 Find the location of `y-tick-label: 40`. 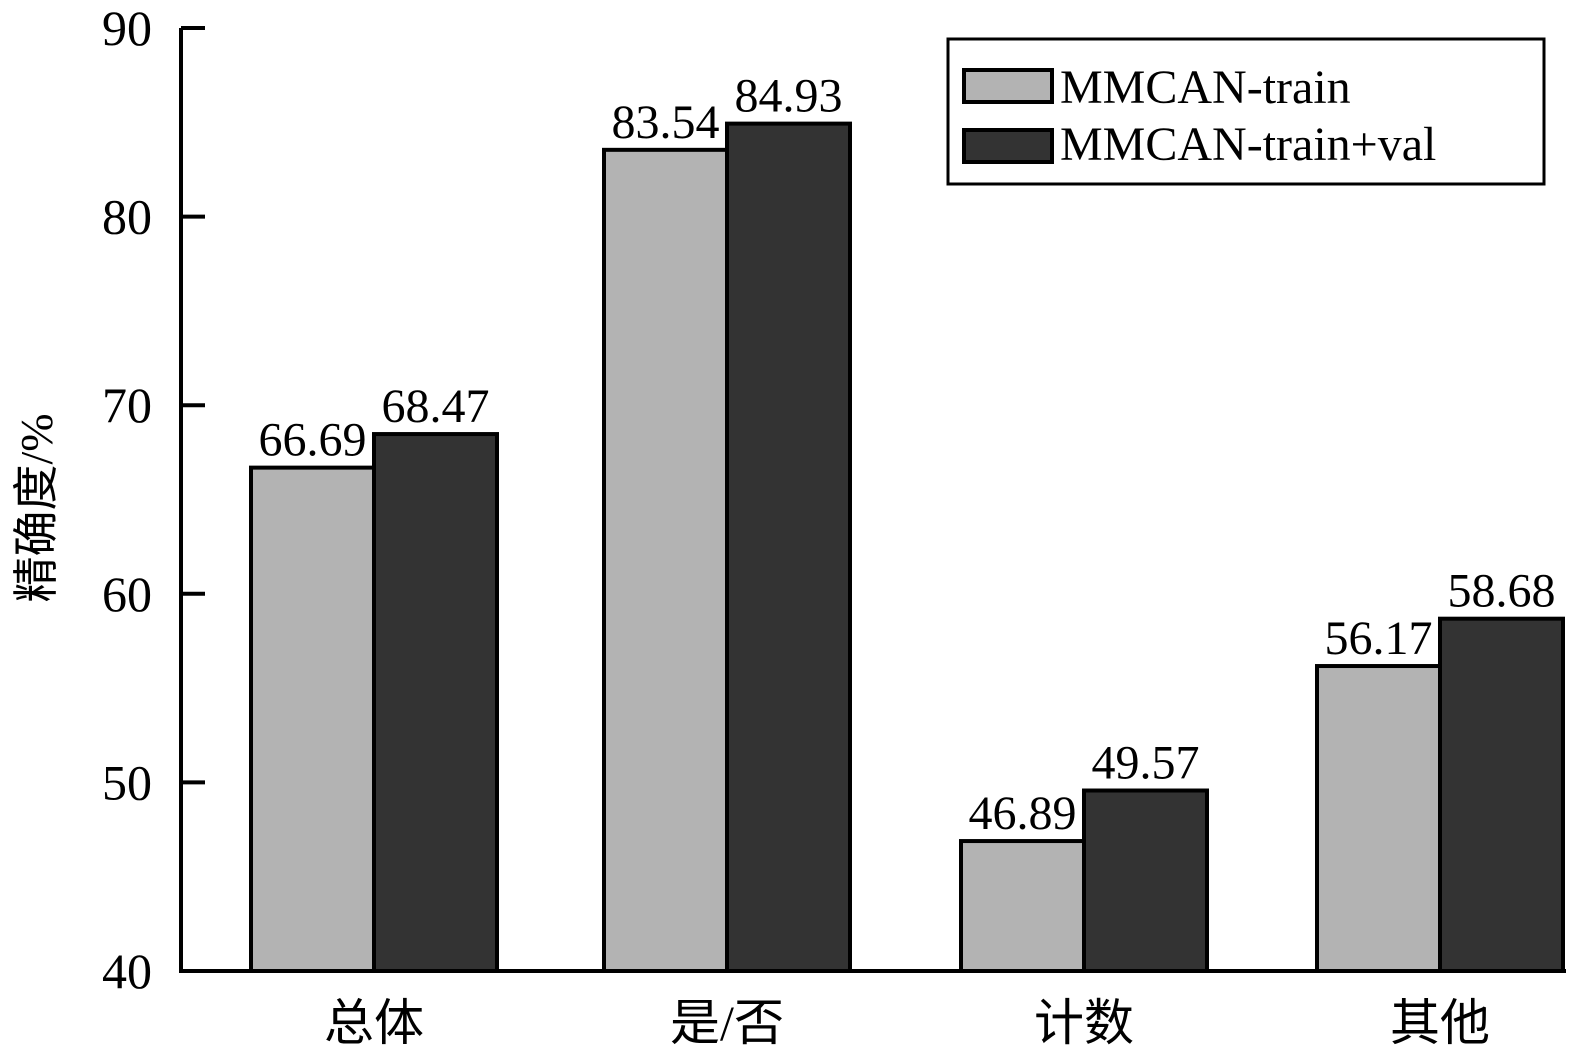

y-tick-label: 40 is located at coordinates (127, 971).